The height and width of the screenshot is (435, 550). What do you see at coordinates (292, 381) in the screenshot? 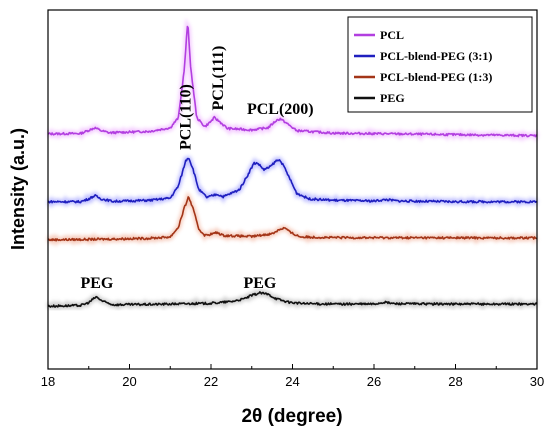
I see `x-tick-label: 24` at bounding box center [292, 381].